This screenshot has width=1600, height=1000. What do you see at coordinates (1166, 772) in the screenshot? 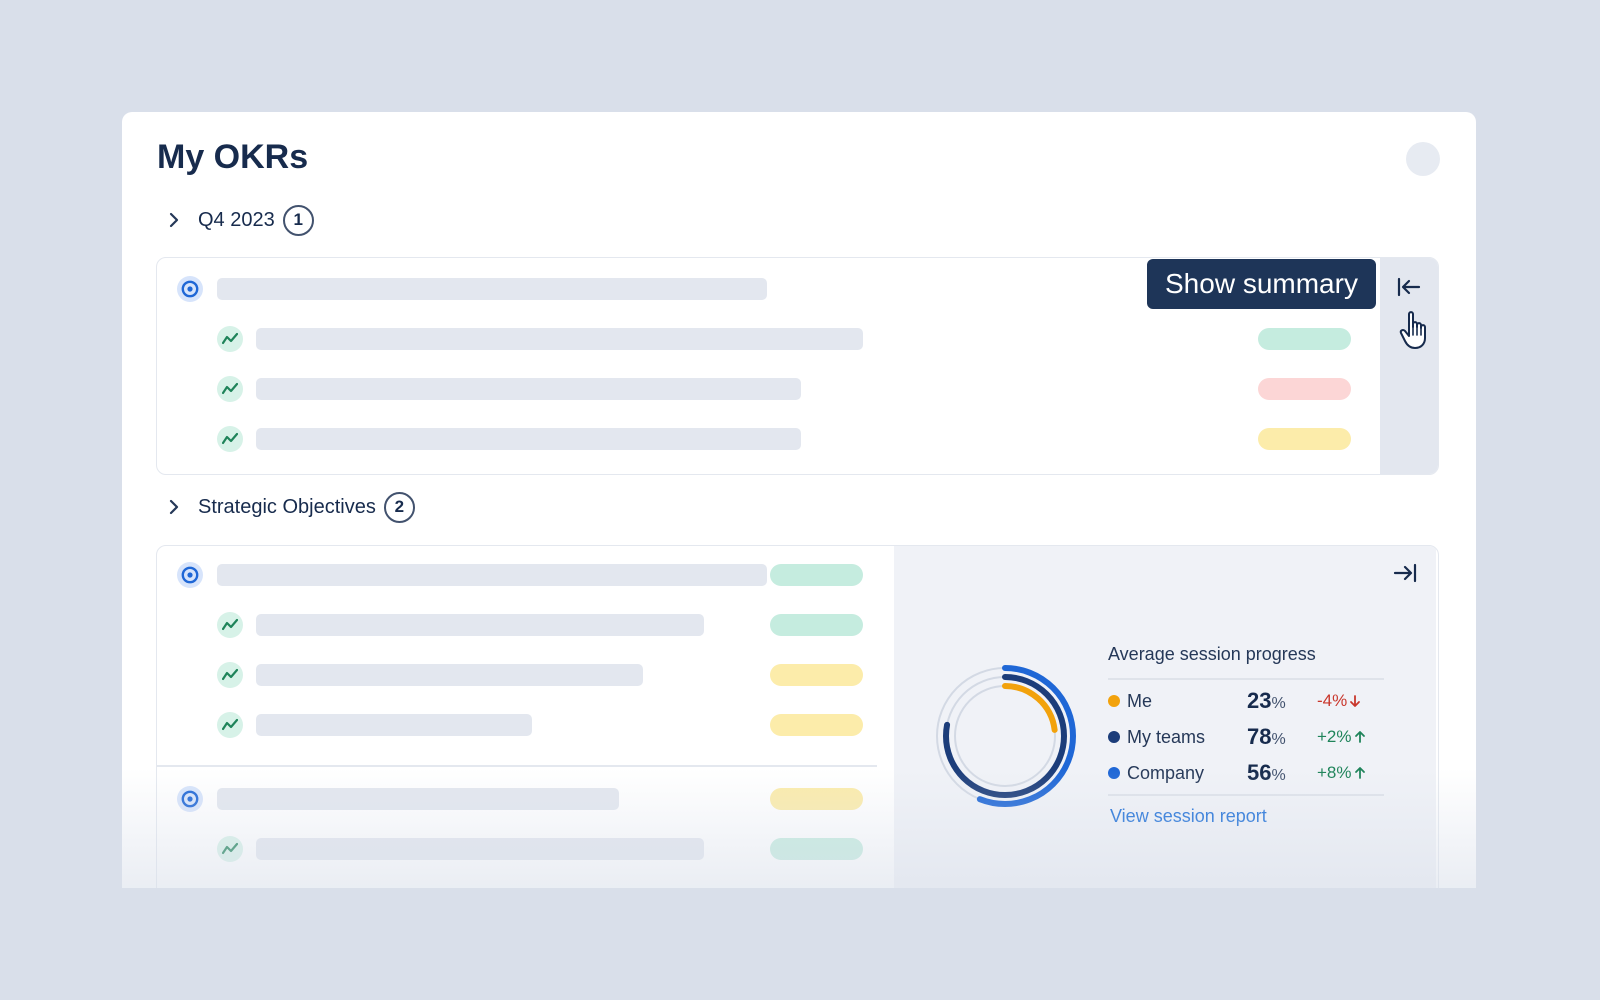
I see `legend-name: Company` at bounding box center [1166, 772].